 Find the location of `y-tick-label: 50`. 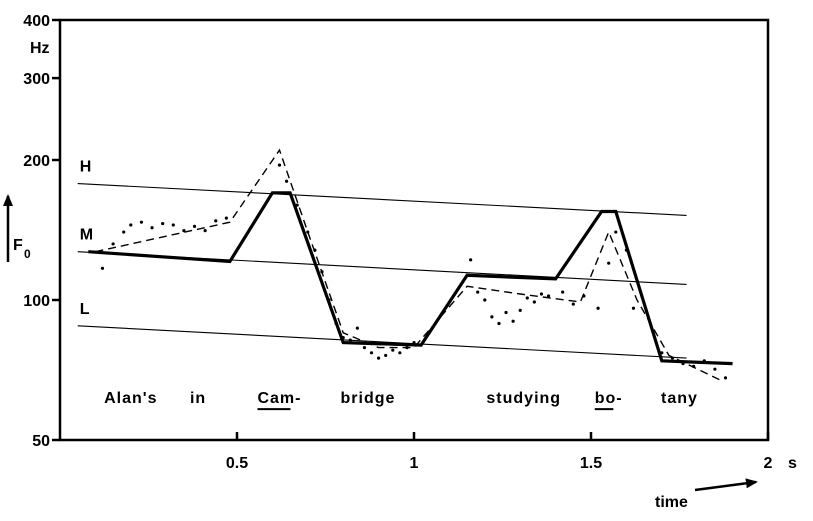

y-tick-label: 50 is located at coordinates (41, 441).